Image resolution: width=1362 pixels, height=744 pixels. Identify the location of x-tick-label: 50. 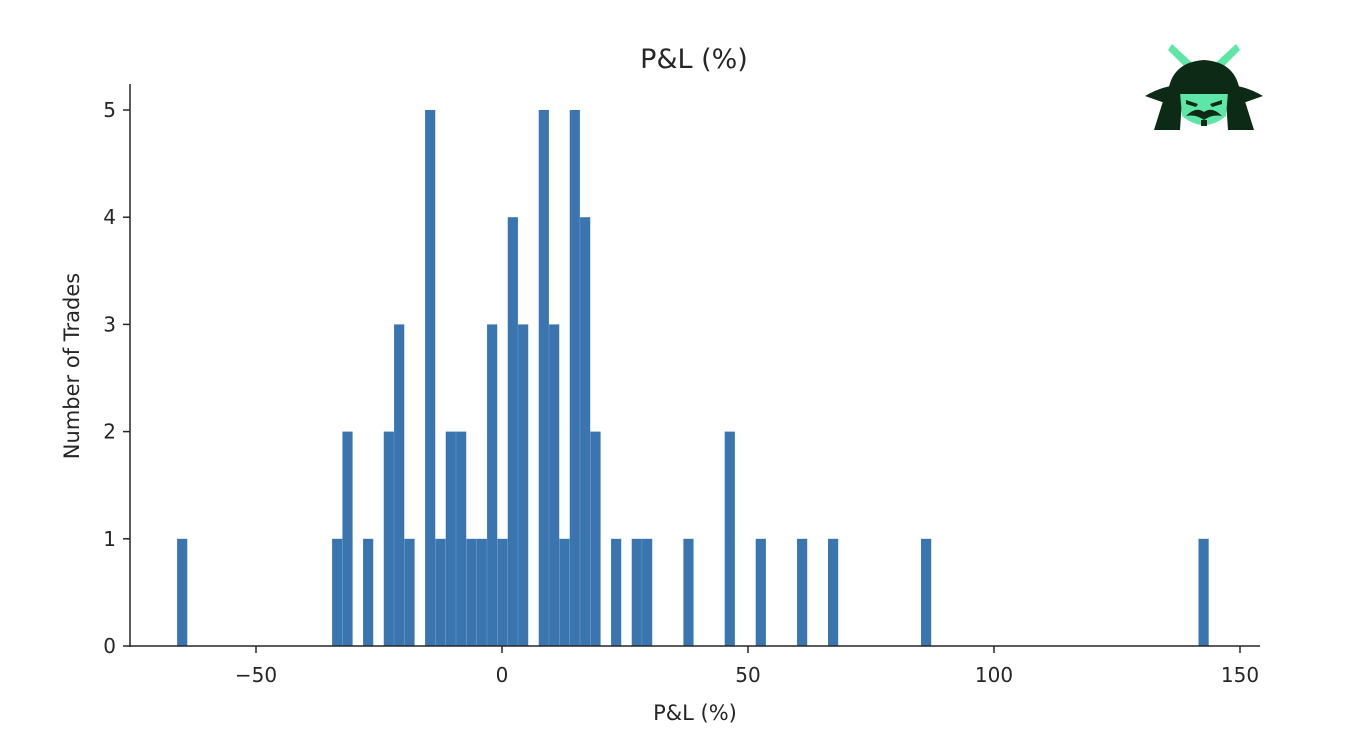
(747, 675).